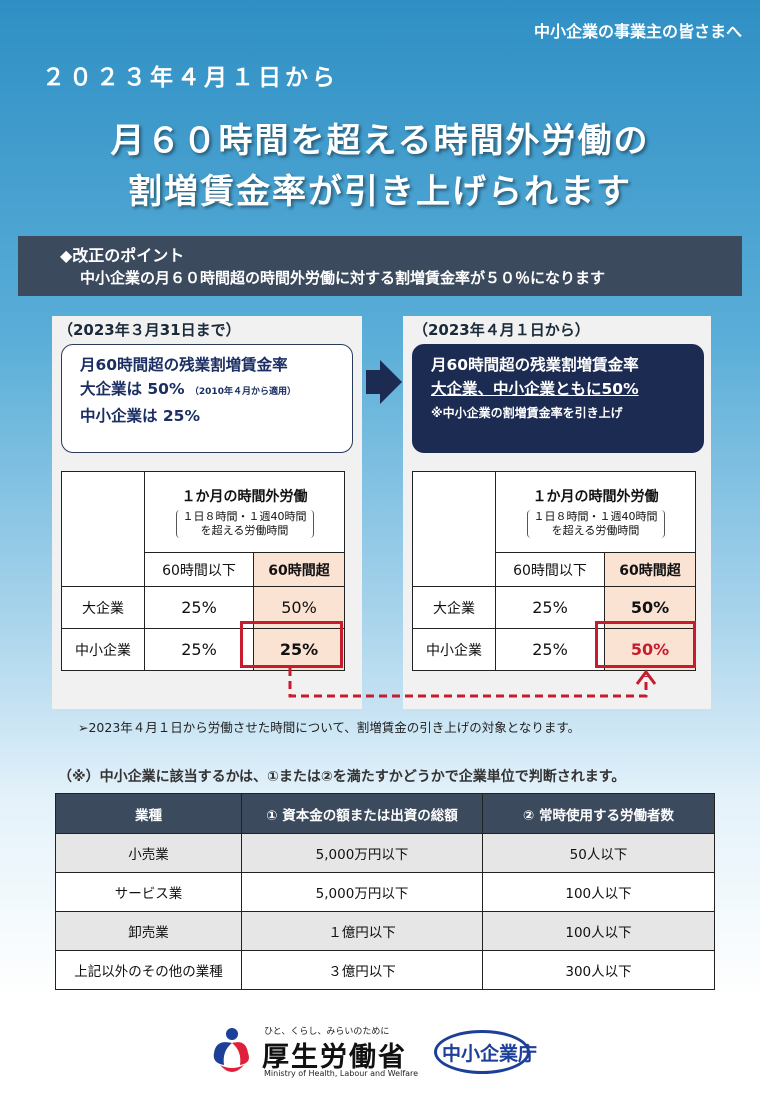 The image size is (760, 1097). I want to click on before-sme-rate: 中小企業は 25%, so click(140, 416).